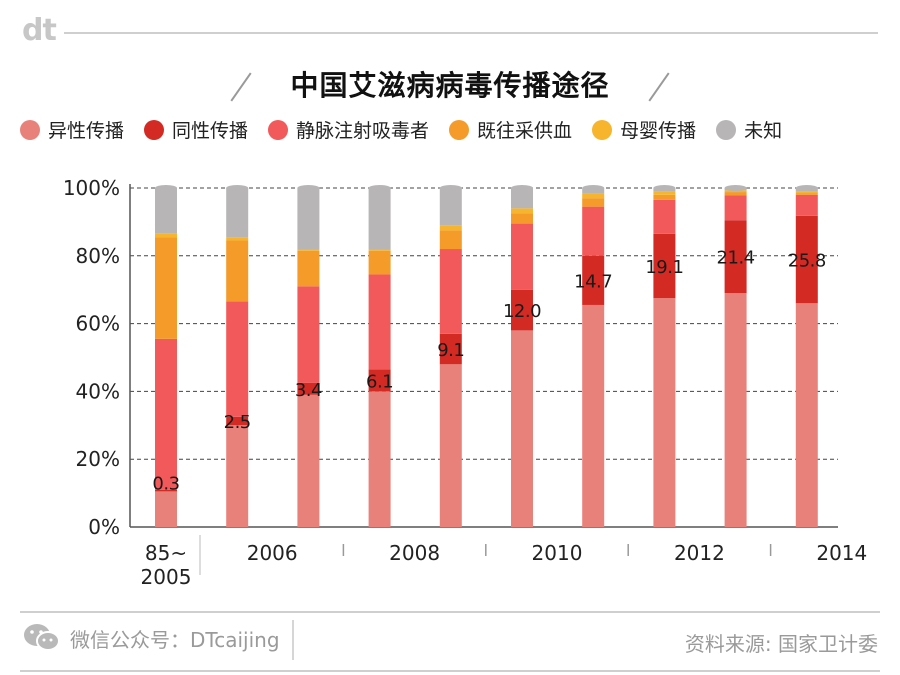 The height and width of the screenshot is (675, 900). What do you see at coordinates (781, 644) in the screenshot?
I see `data-source: 资料来源: 国家卫计委` at bounding box center [781, 644].